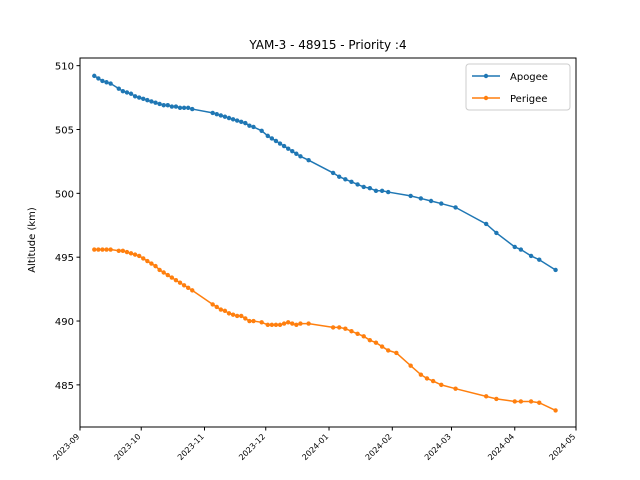  What do you see at coordinates (562, 447) in the screenshot?
I see `x-tick-label: 2024-05` at bounding box center [562, 447].